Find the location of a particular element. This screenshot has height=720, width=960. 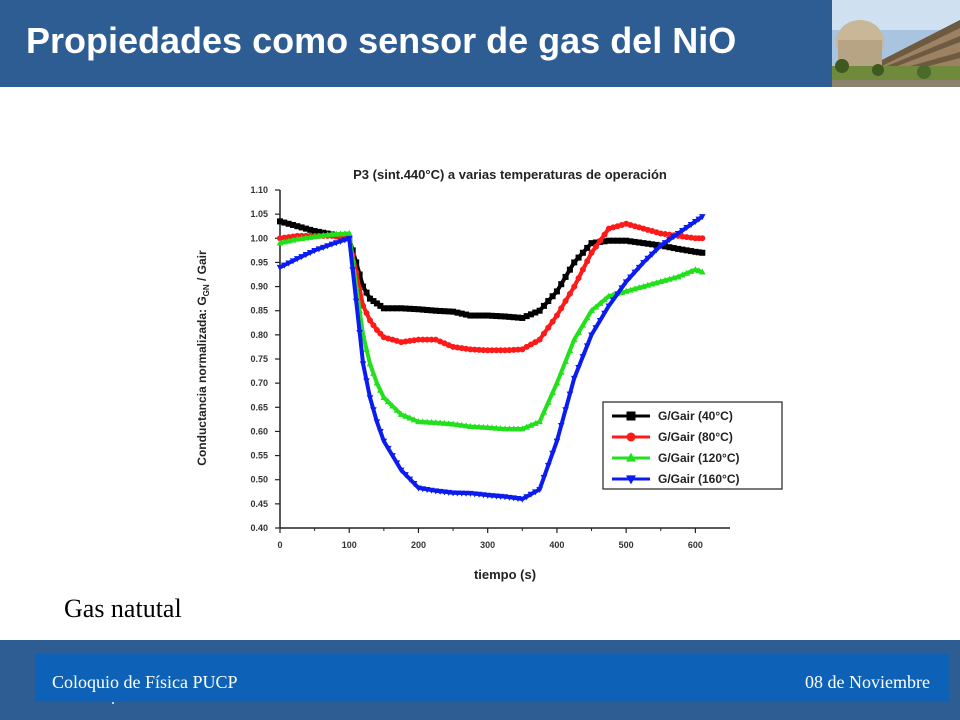

y-tick-label: 0.60 is located at coordinates (259, 431).